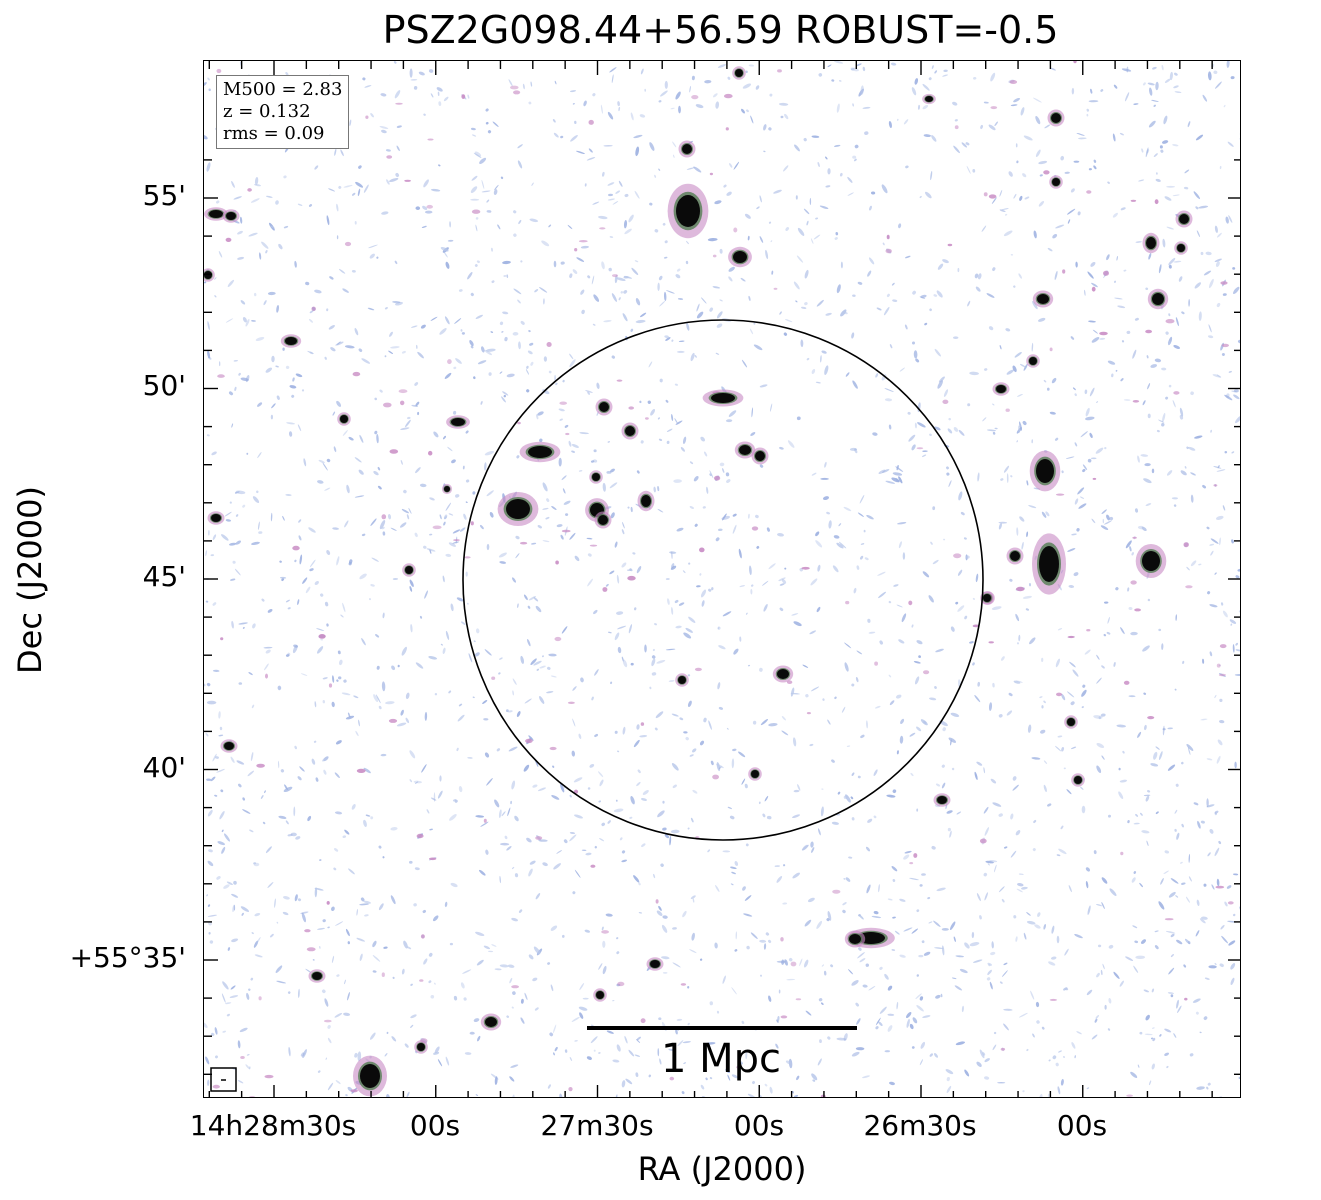 The width and height of the screenshot is (1321, 1200). I want to click on y-tick-label: 40', so click(164, 767).